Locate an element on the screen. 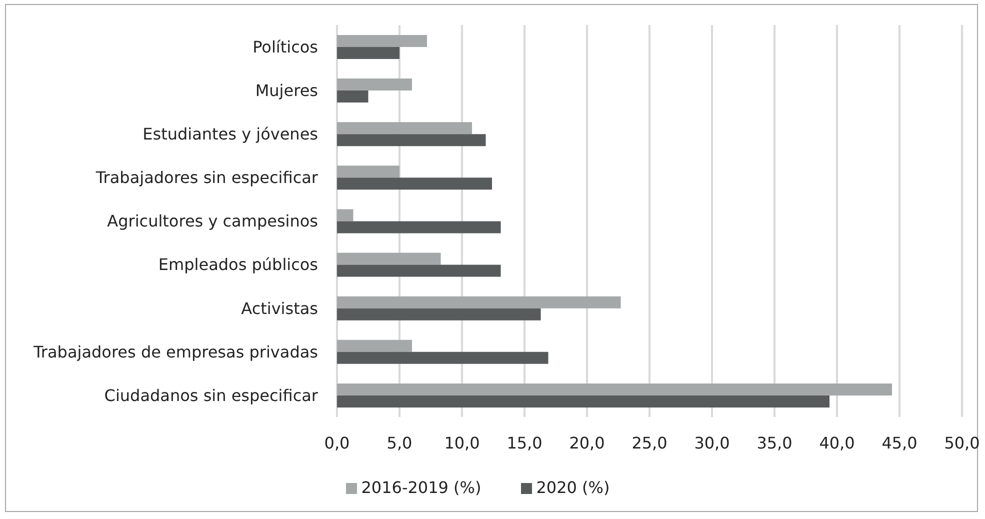  y-tick-label: Ciudadanos sin especificar is located at coordinates (211, 395).